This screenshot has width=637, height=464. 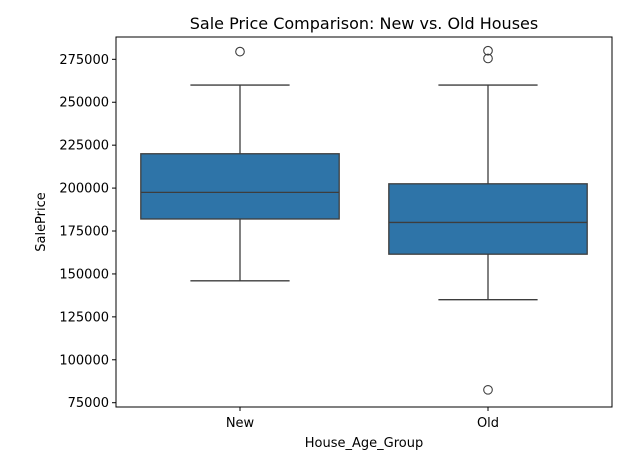 I want to click on y-tick-label: 200000, so click(x=84, y=189).